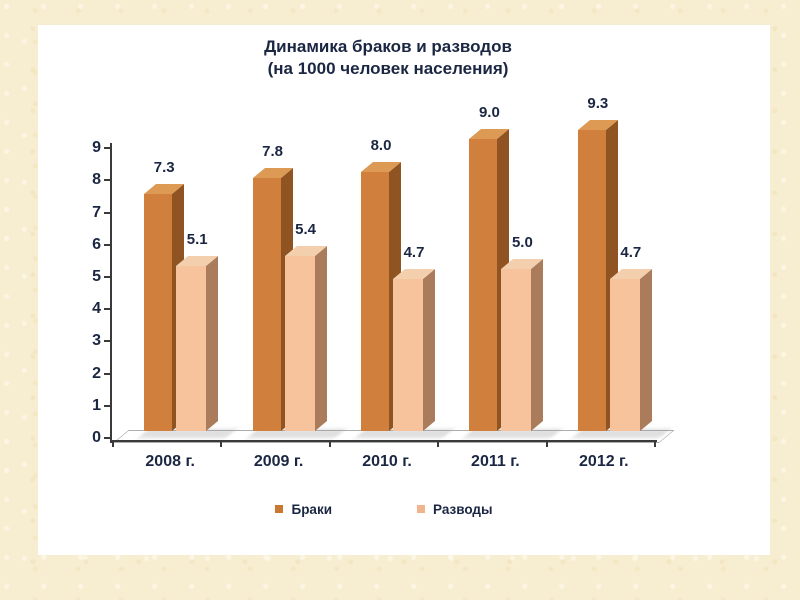 The width and height of the screenshot is (800, 600). Describe the element at coordinates (170, 461) in the screenshot. I see `x-axis-category-label: 2008 г.` at that location.